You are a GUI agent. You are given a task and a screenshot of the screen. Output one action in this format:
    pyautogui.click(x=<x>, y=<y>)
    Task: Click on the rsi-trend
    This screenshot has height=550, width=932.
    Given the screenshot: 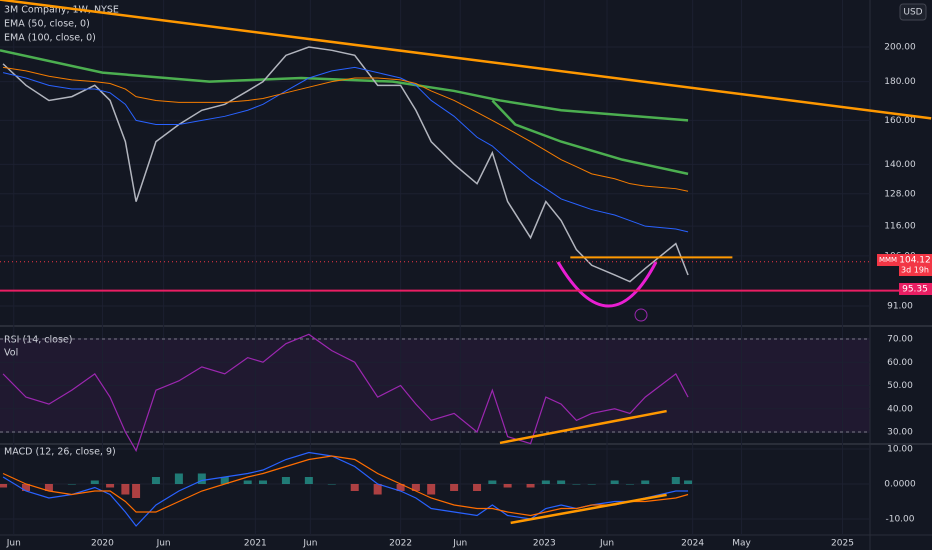 What is the action you would take?
    pyautogui.click(x=583, y=427)
    